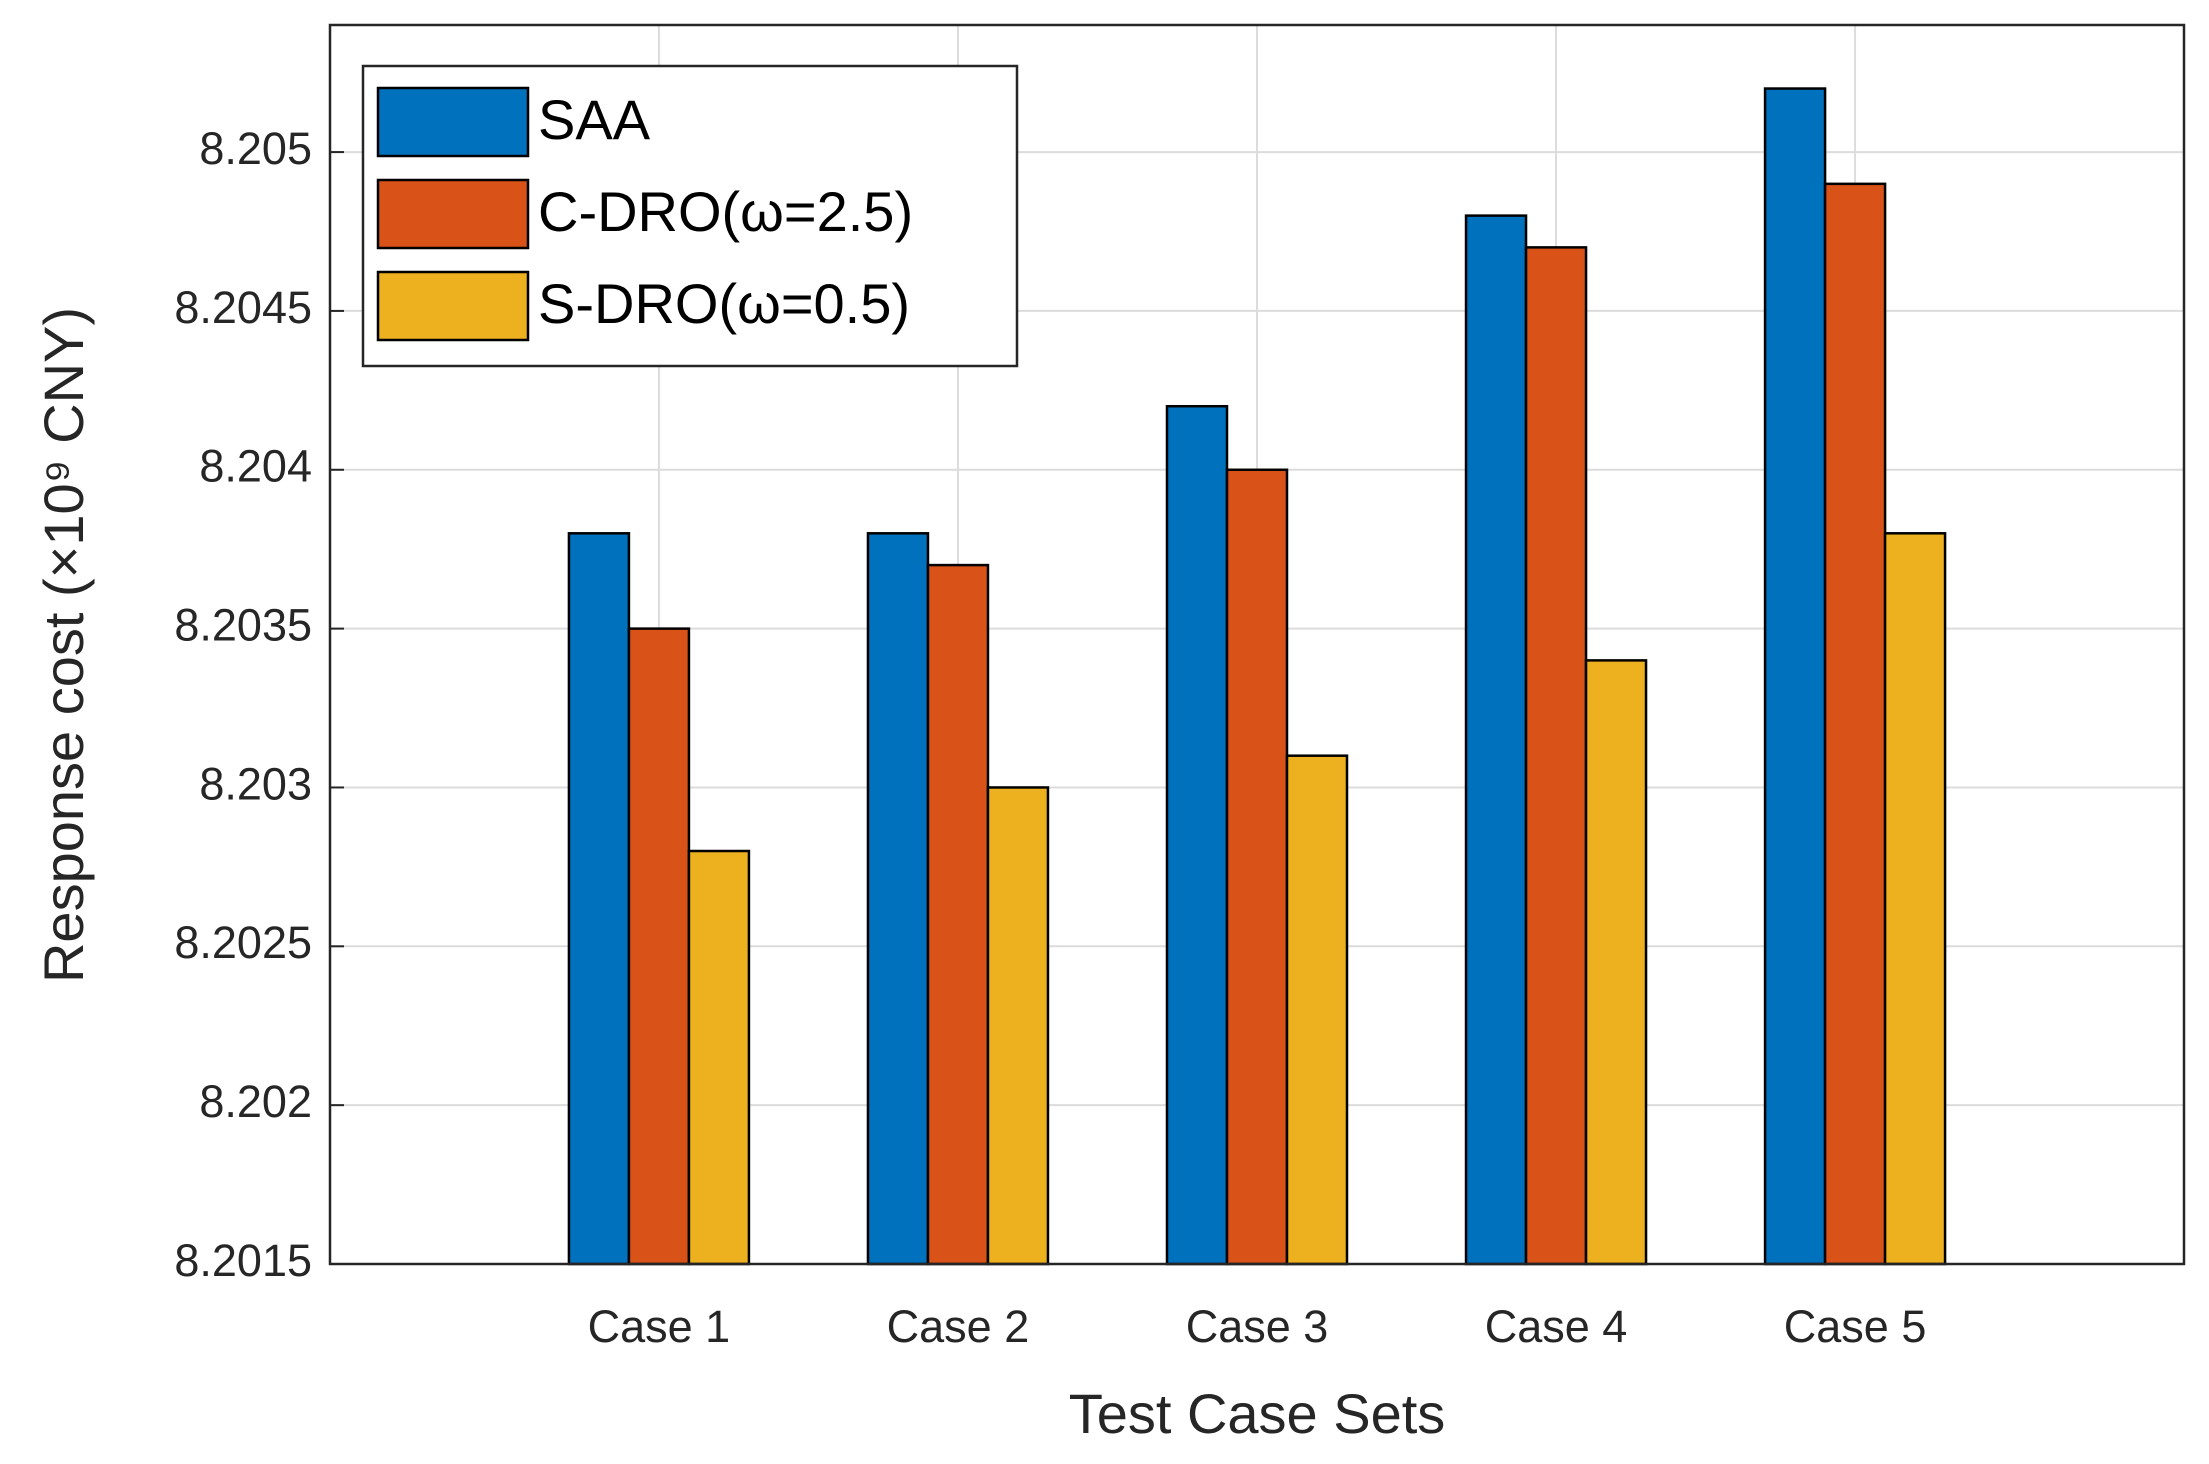 The height and width of the screenshot is (1464, 2209). What do you see at coordinates (255, 148) in the screenshot?
I see `y-tick-label: 8.205` at bounding box center [255, 148].